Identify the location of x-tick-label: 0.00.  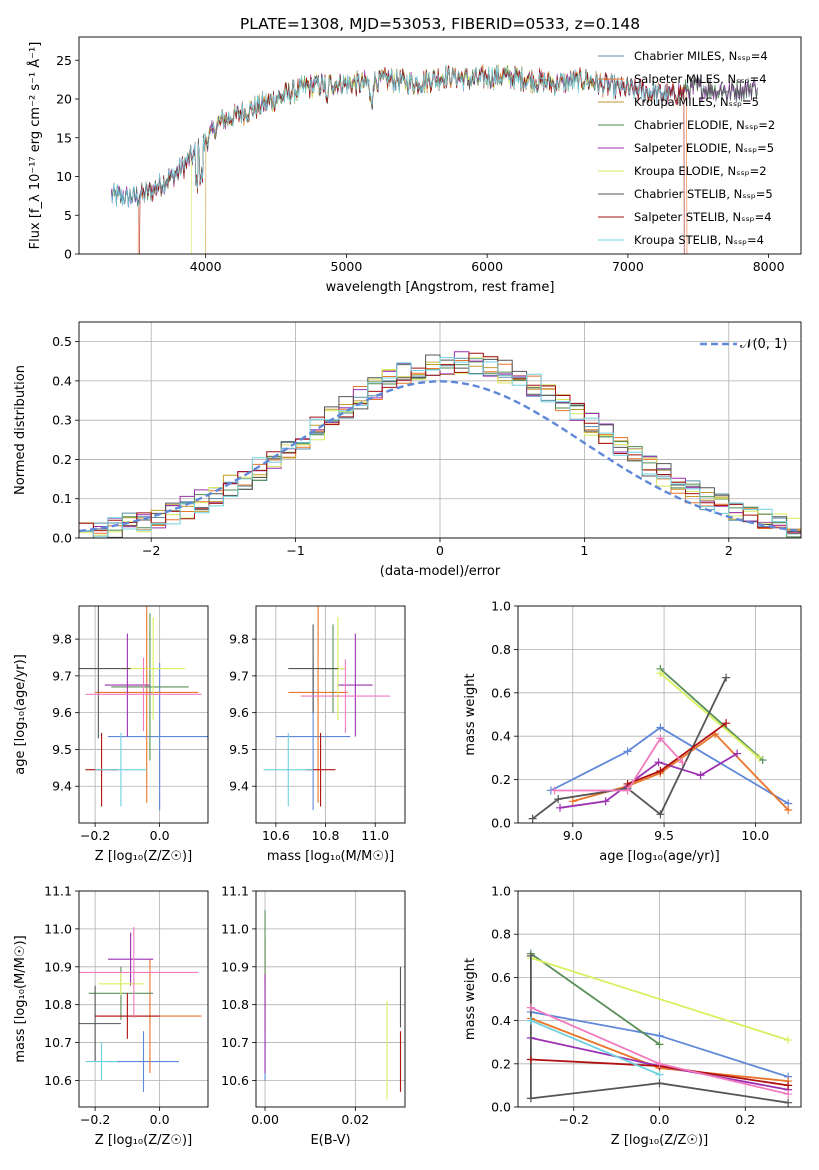
(265, 1119).